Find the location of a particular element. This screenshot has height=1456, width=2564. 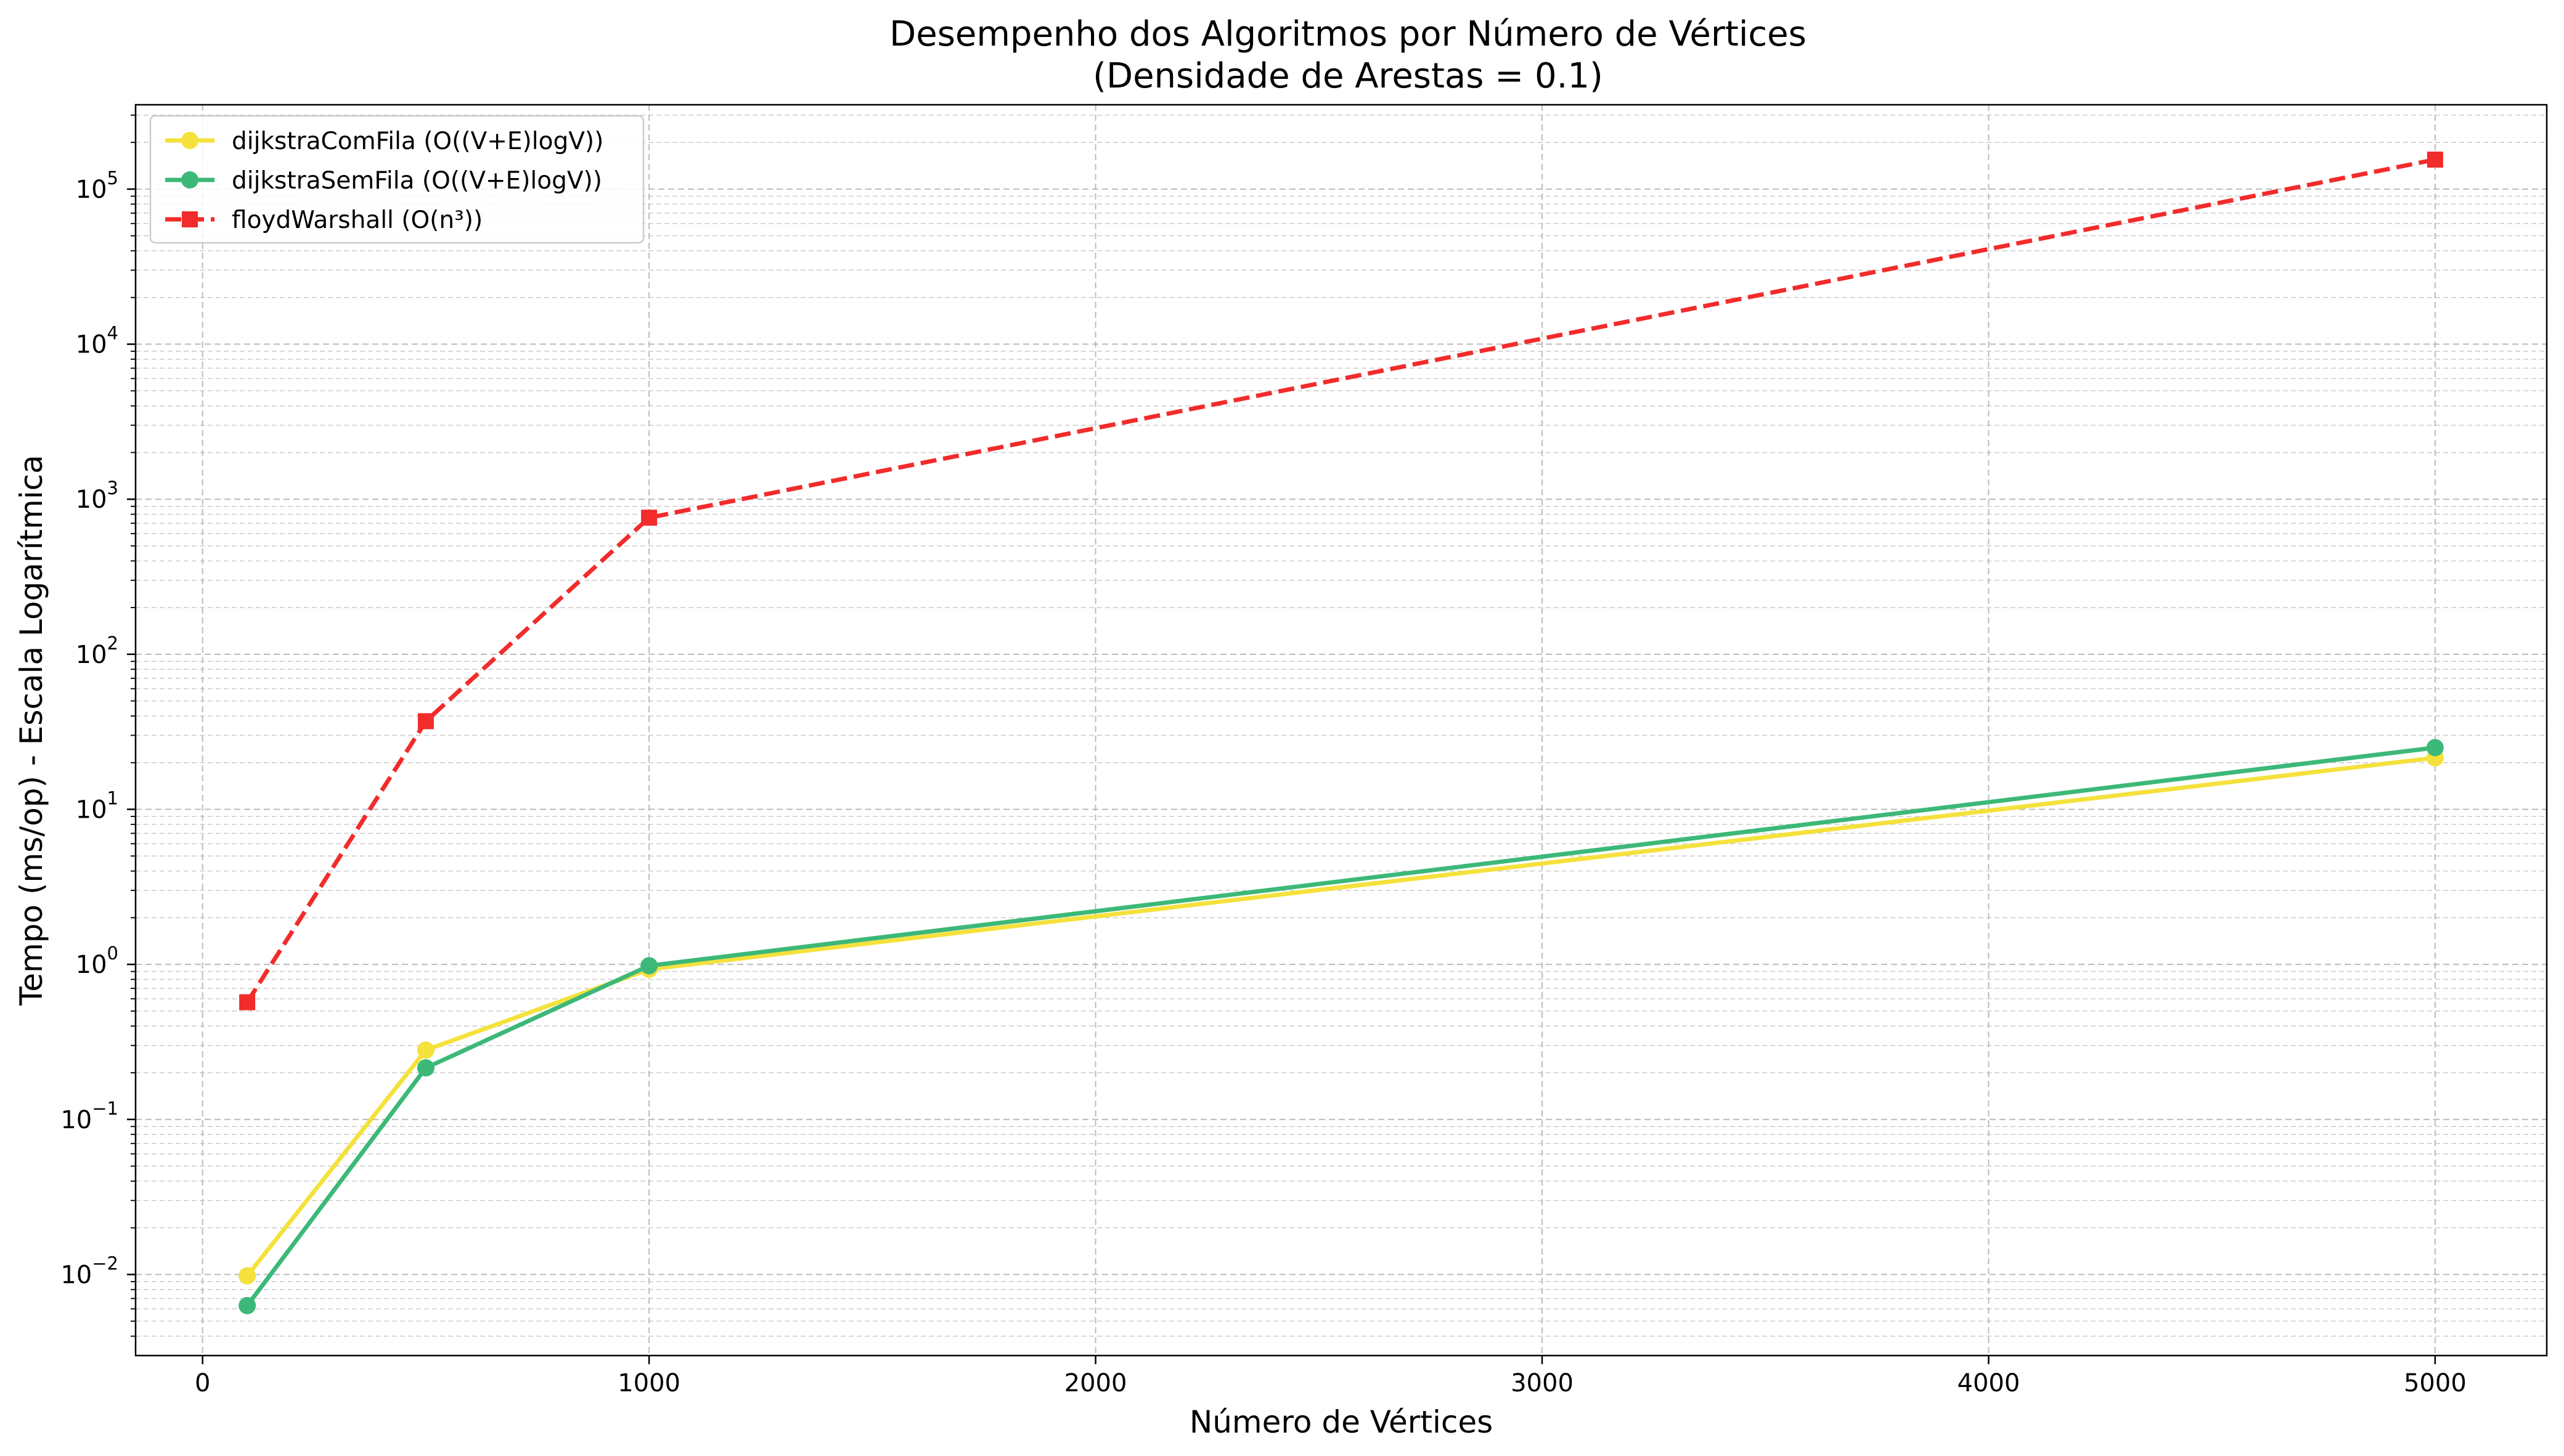

y-tick-label: 10⁰ is located at coordinates (97, 961).